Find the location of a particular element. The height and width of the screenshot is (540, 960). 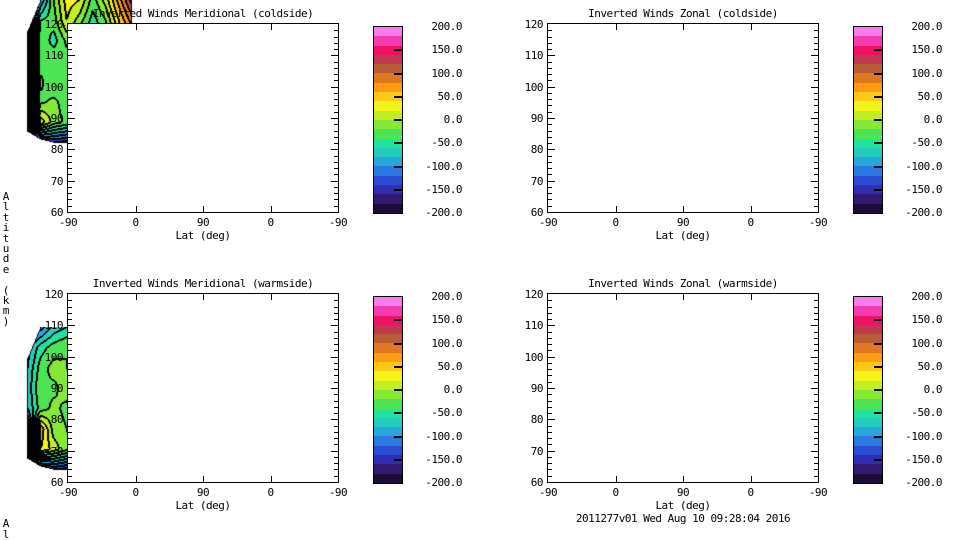

y-tick-label: 70 is located at coordinates (57, 181).